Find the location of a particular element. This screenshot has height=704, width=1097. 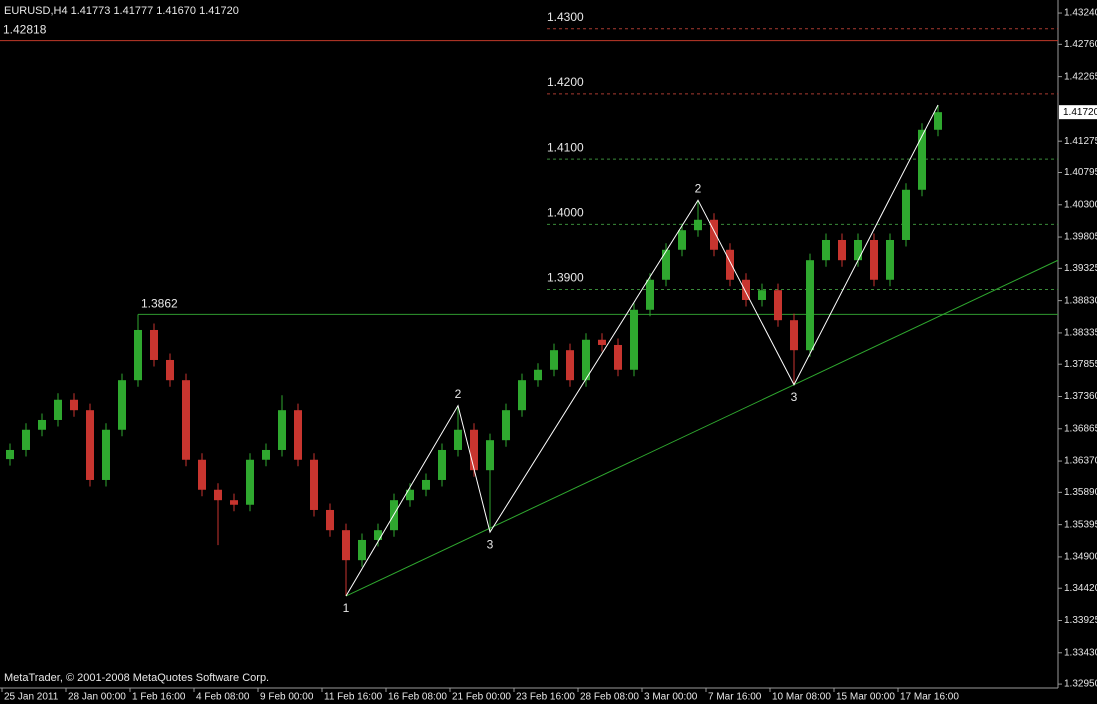

y-tick-label: 1.36865 is located at coordinates (1080, 428).